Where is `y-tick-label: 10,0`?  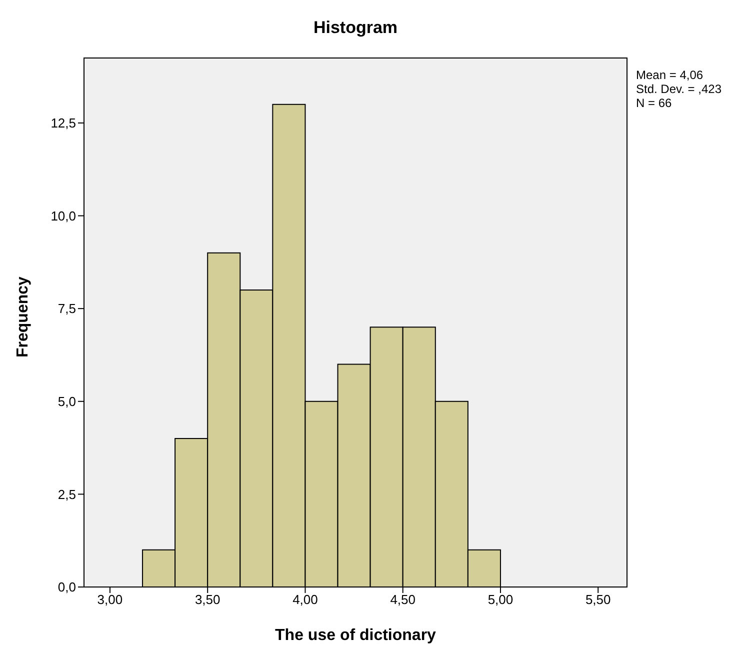 y-tick-label: 10,0 is located at coordinates (63, 216).